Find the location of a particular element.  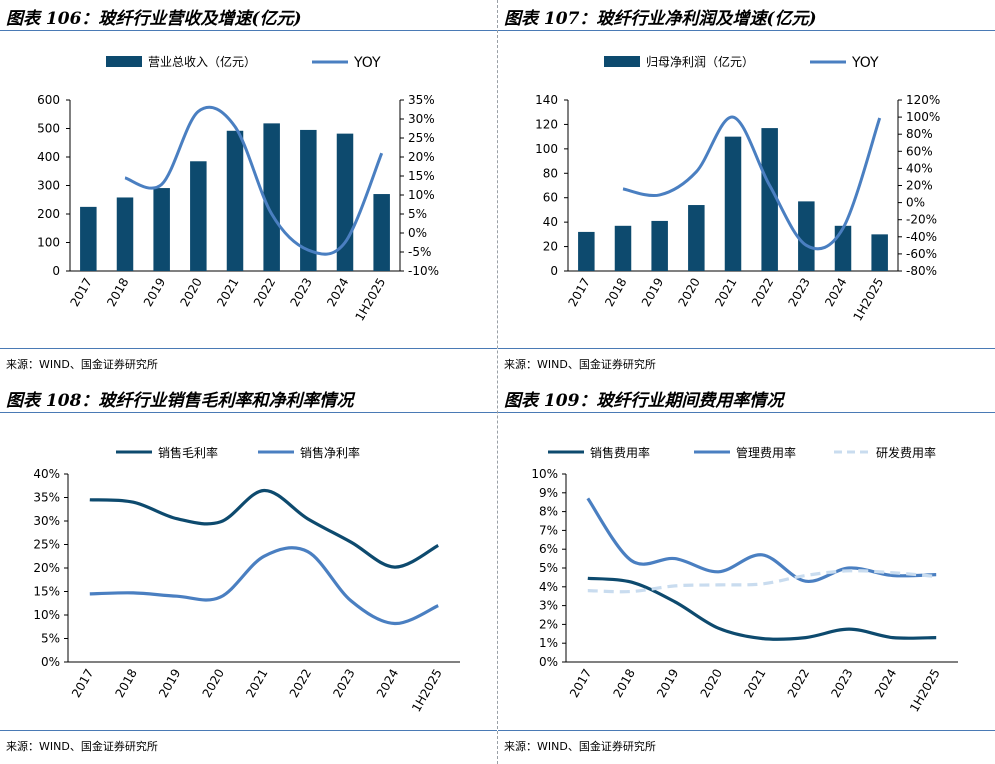

right-tick-label: 120% is located at coordinates (923, 100).